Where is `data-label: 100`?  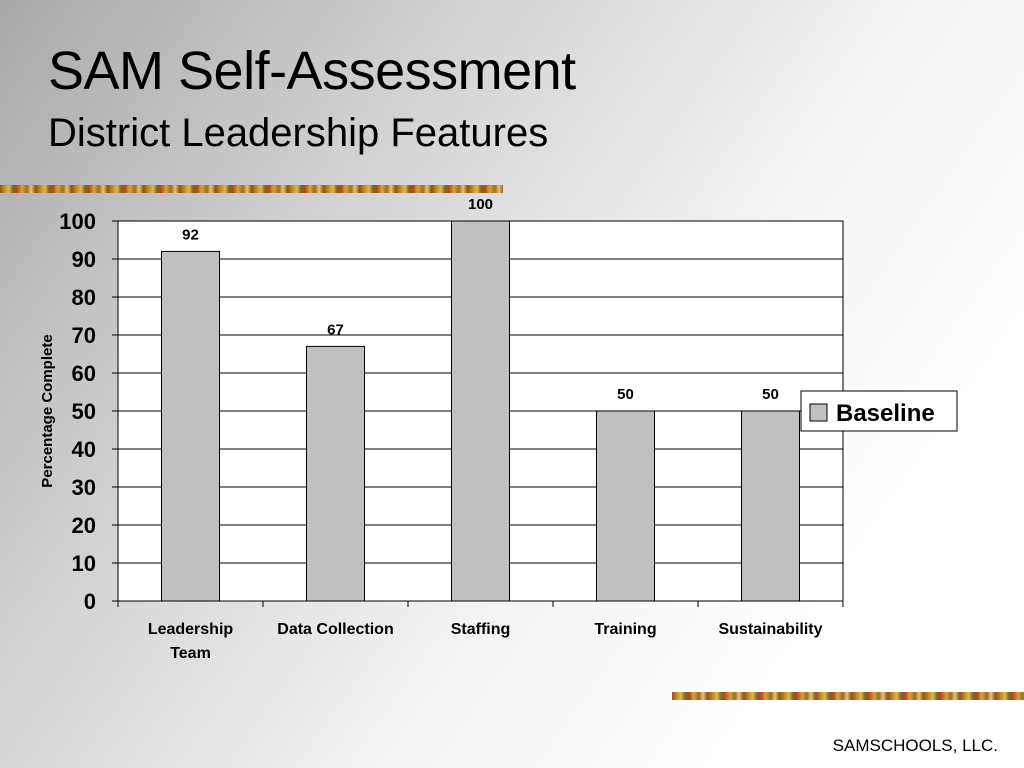 data-label: 100 is located at coordinates (480, 204).